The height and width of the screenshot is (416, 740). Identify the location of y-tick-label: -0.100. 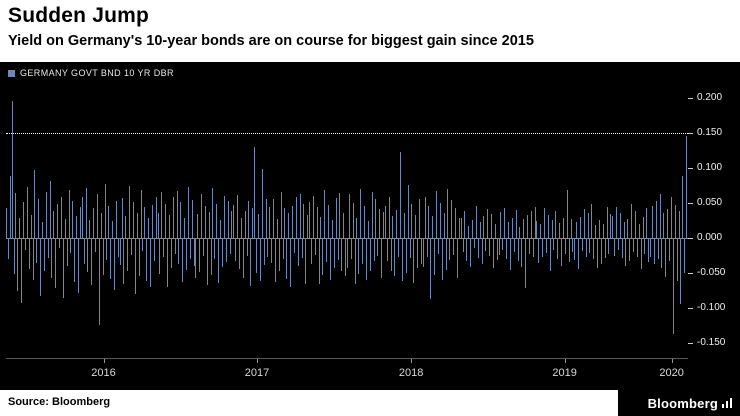
(711, 307).